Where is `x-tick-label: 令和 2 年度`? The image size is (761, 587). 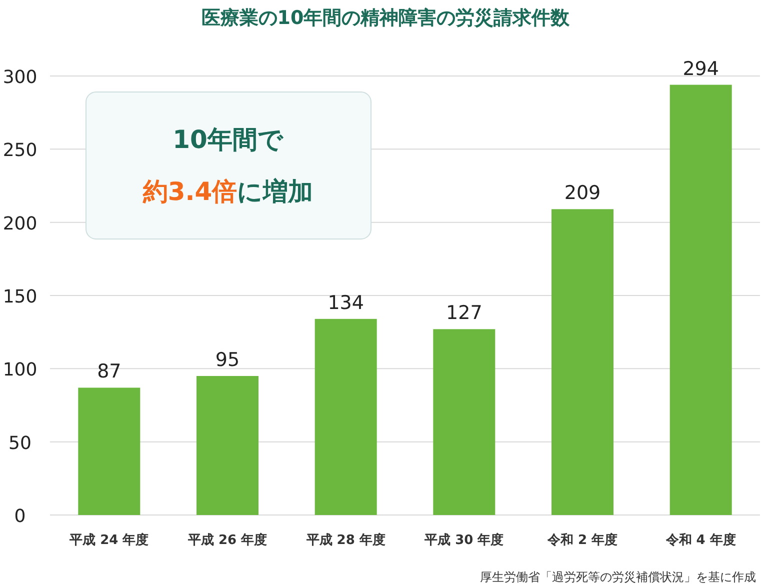
x-tick-label: 令和 2 年度 is located at coordinates (582, 540).